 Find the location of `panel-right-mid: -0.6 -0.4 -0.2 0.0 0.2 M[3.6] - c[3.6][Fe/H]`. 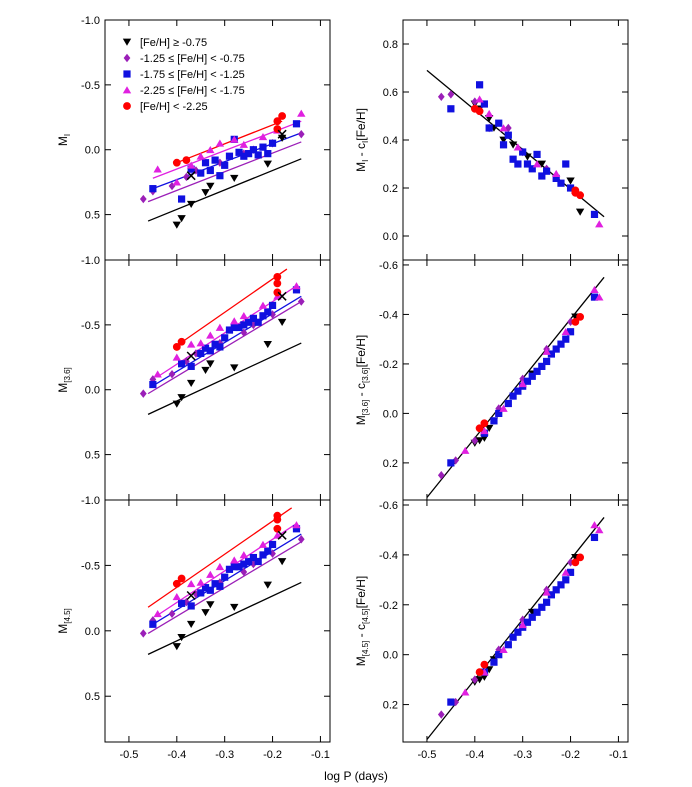

panel-right-mid: -0.6 -0.4 -0.2 0.0 0.2 M[3.6] - c[3.6][Fe/H] is located at coordinates (491, 380).